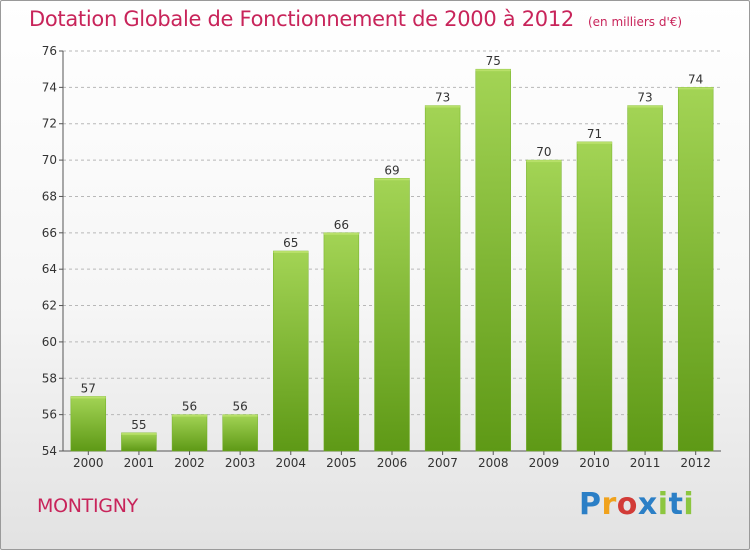 The width and height of the screenshot is (750, 550). Describe the element at coordinates (544, 305) in the screenshot. I see `bar-2009` at that location.